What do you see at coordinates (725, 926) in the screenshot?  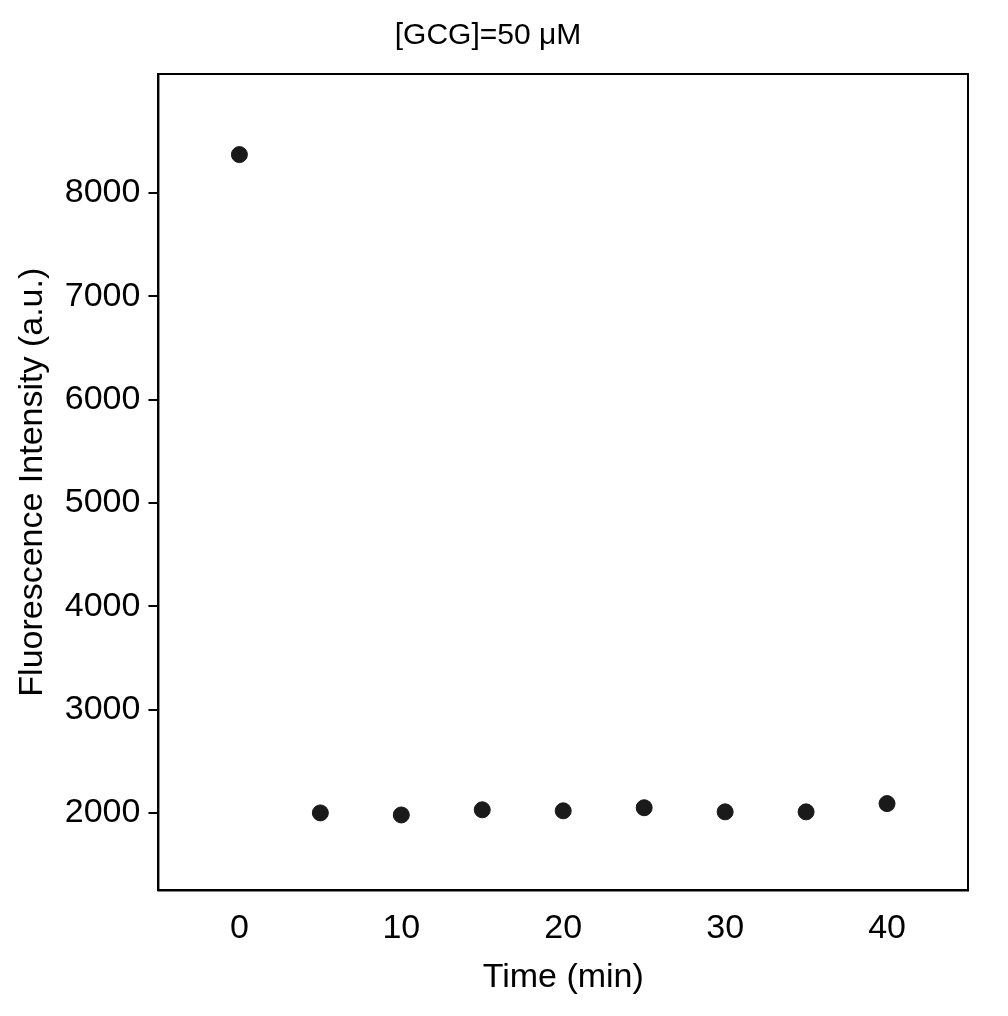 I see `x-tick-label: 30` at bounding box center [725, 926].